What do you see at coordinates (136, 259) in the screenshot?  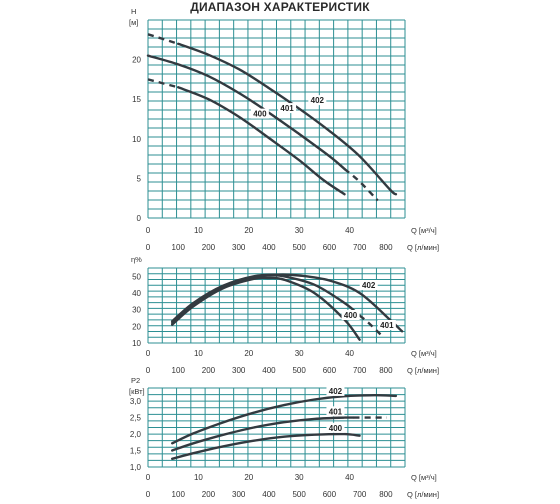 I see `y-axis-label: η%` at bounding box center [136, 259].